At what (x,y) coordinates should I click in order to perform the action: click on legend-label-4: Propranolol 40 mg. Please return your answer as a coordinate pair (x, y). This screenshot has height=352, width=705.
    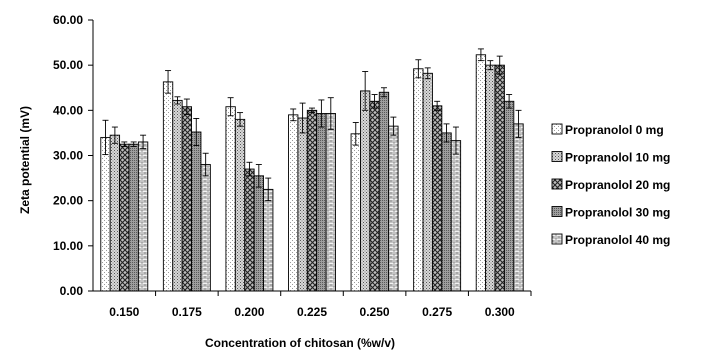
    Looking at the image, I should click on (617, 240).